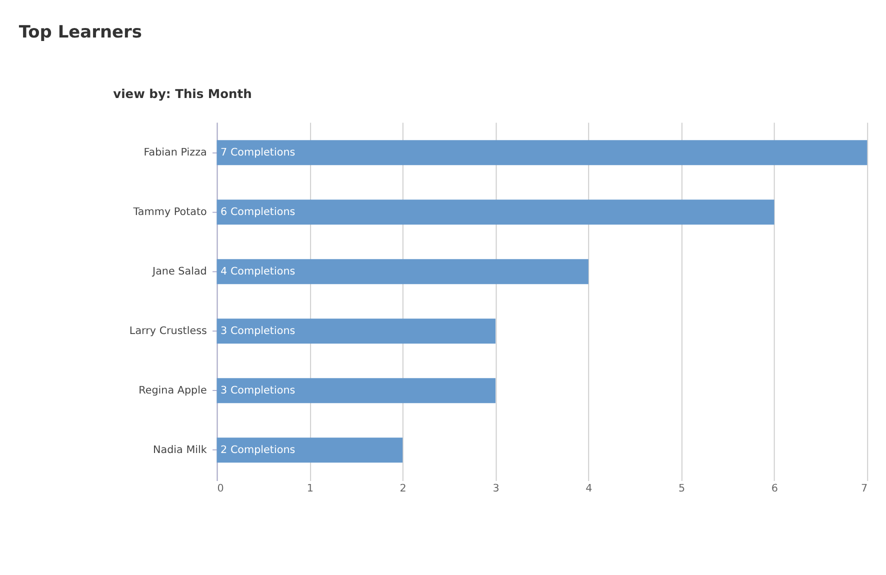 Image resolution: width=886 pixels, height=575 pixels. Describe the element at coordinates (180, 450) in the screenshot. I see `y-tick-label: Nadia Milk` at that location.